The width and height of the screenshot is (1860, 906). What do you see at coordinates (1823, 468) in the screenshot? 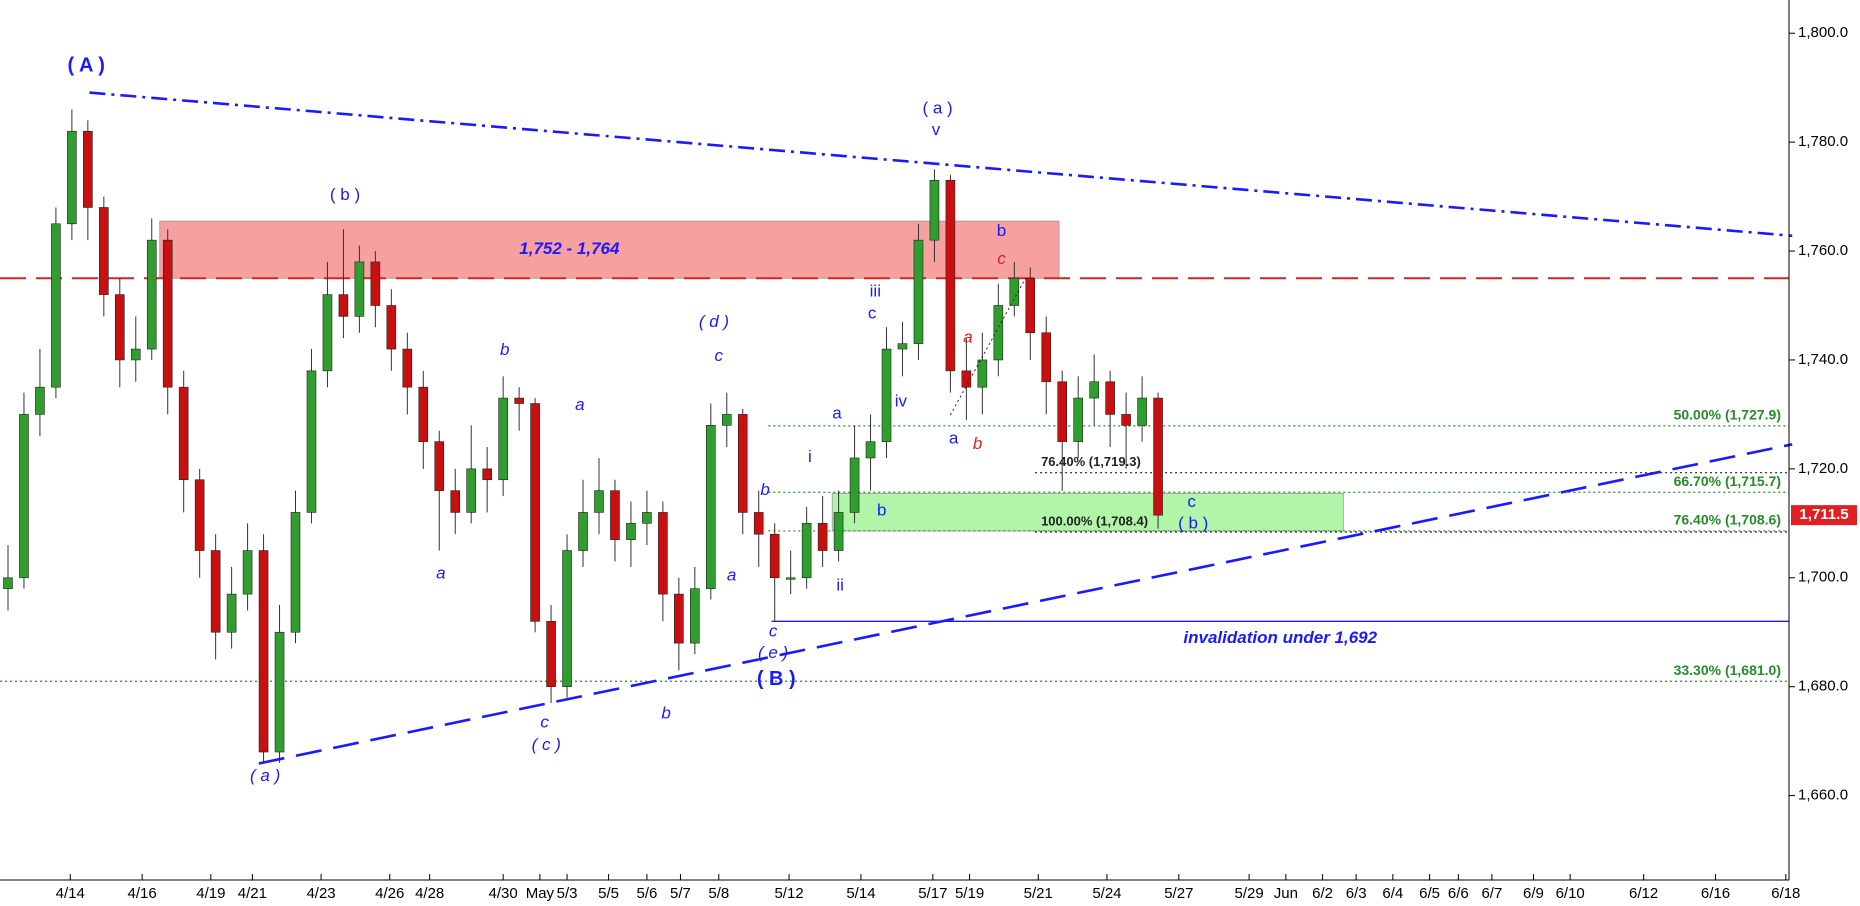
I see `y-tick-label: 1,720.0` at bounding box center [1823, 468].